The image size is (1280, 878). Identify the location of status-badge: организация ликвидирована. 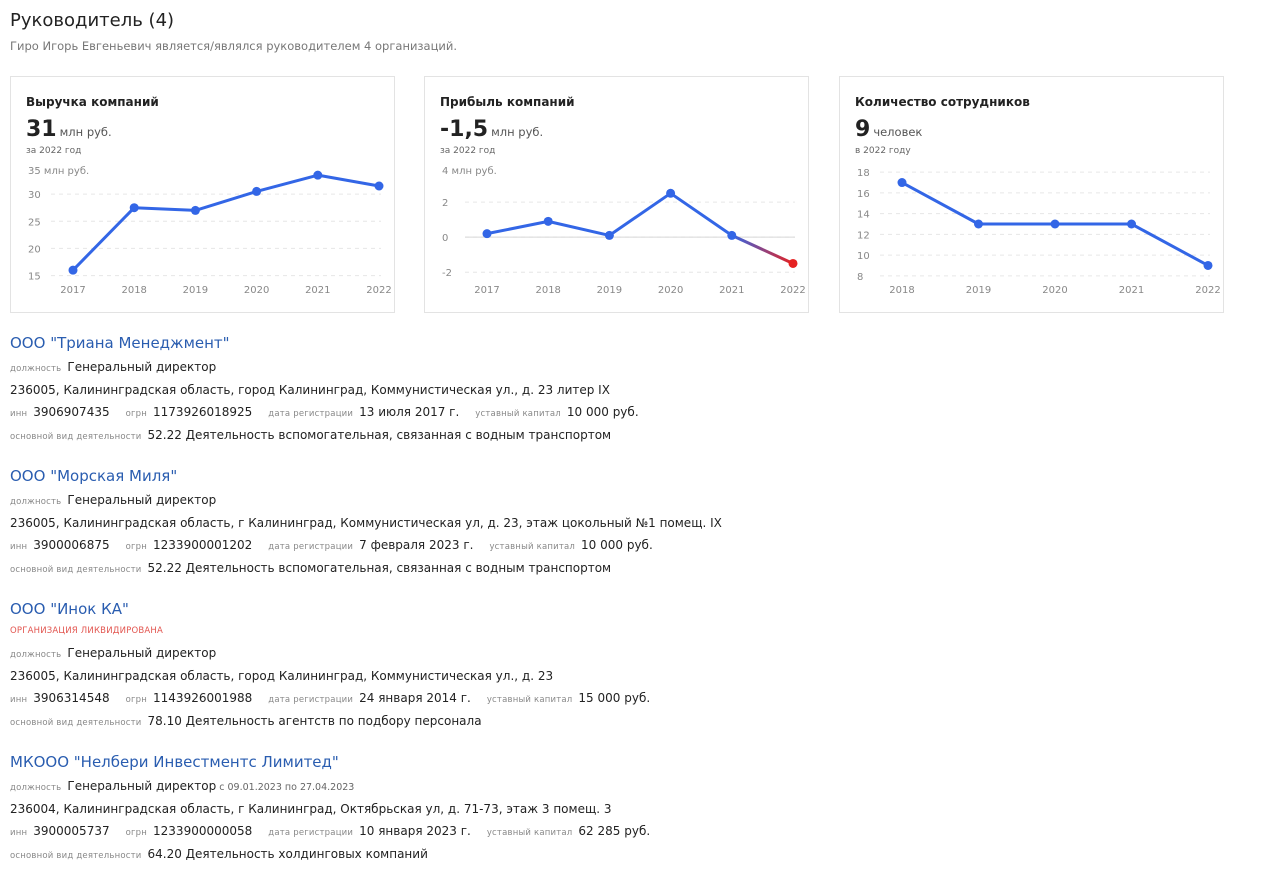
(87, 631).